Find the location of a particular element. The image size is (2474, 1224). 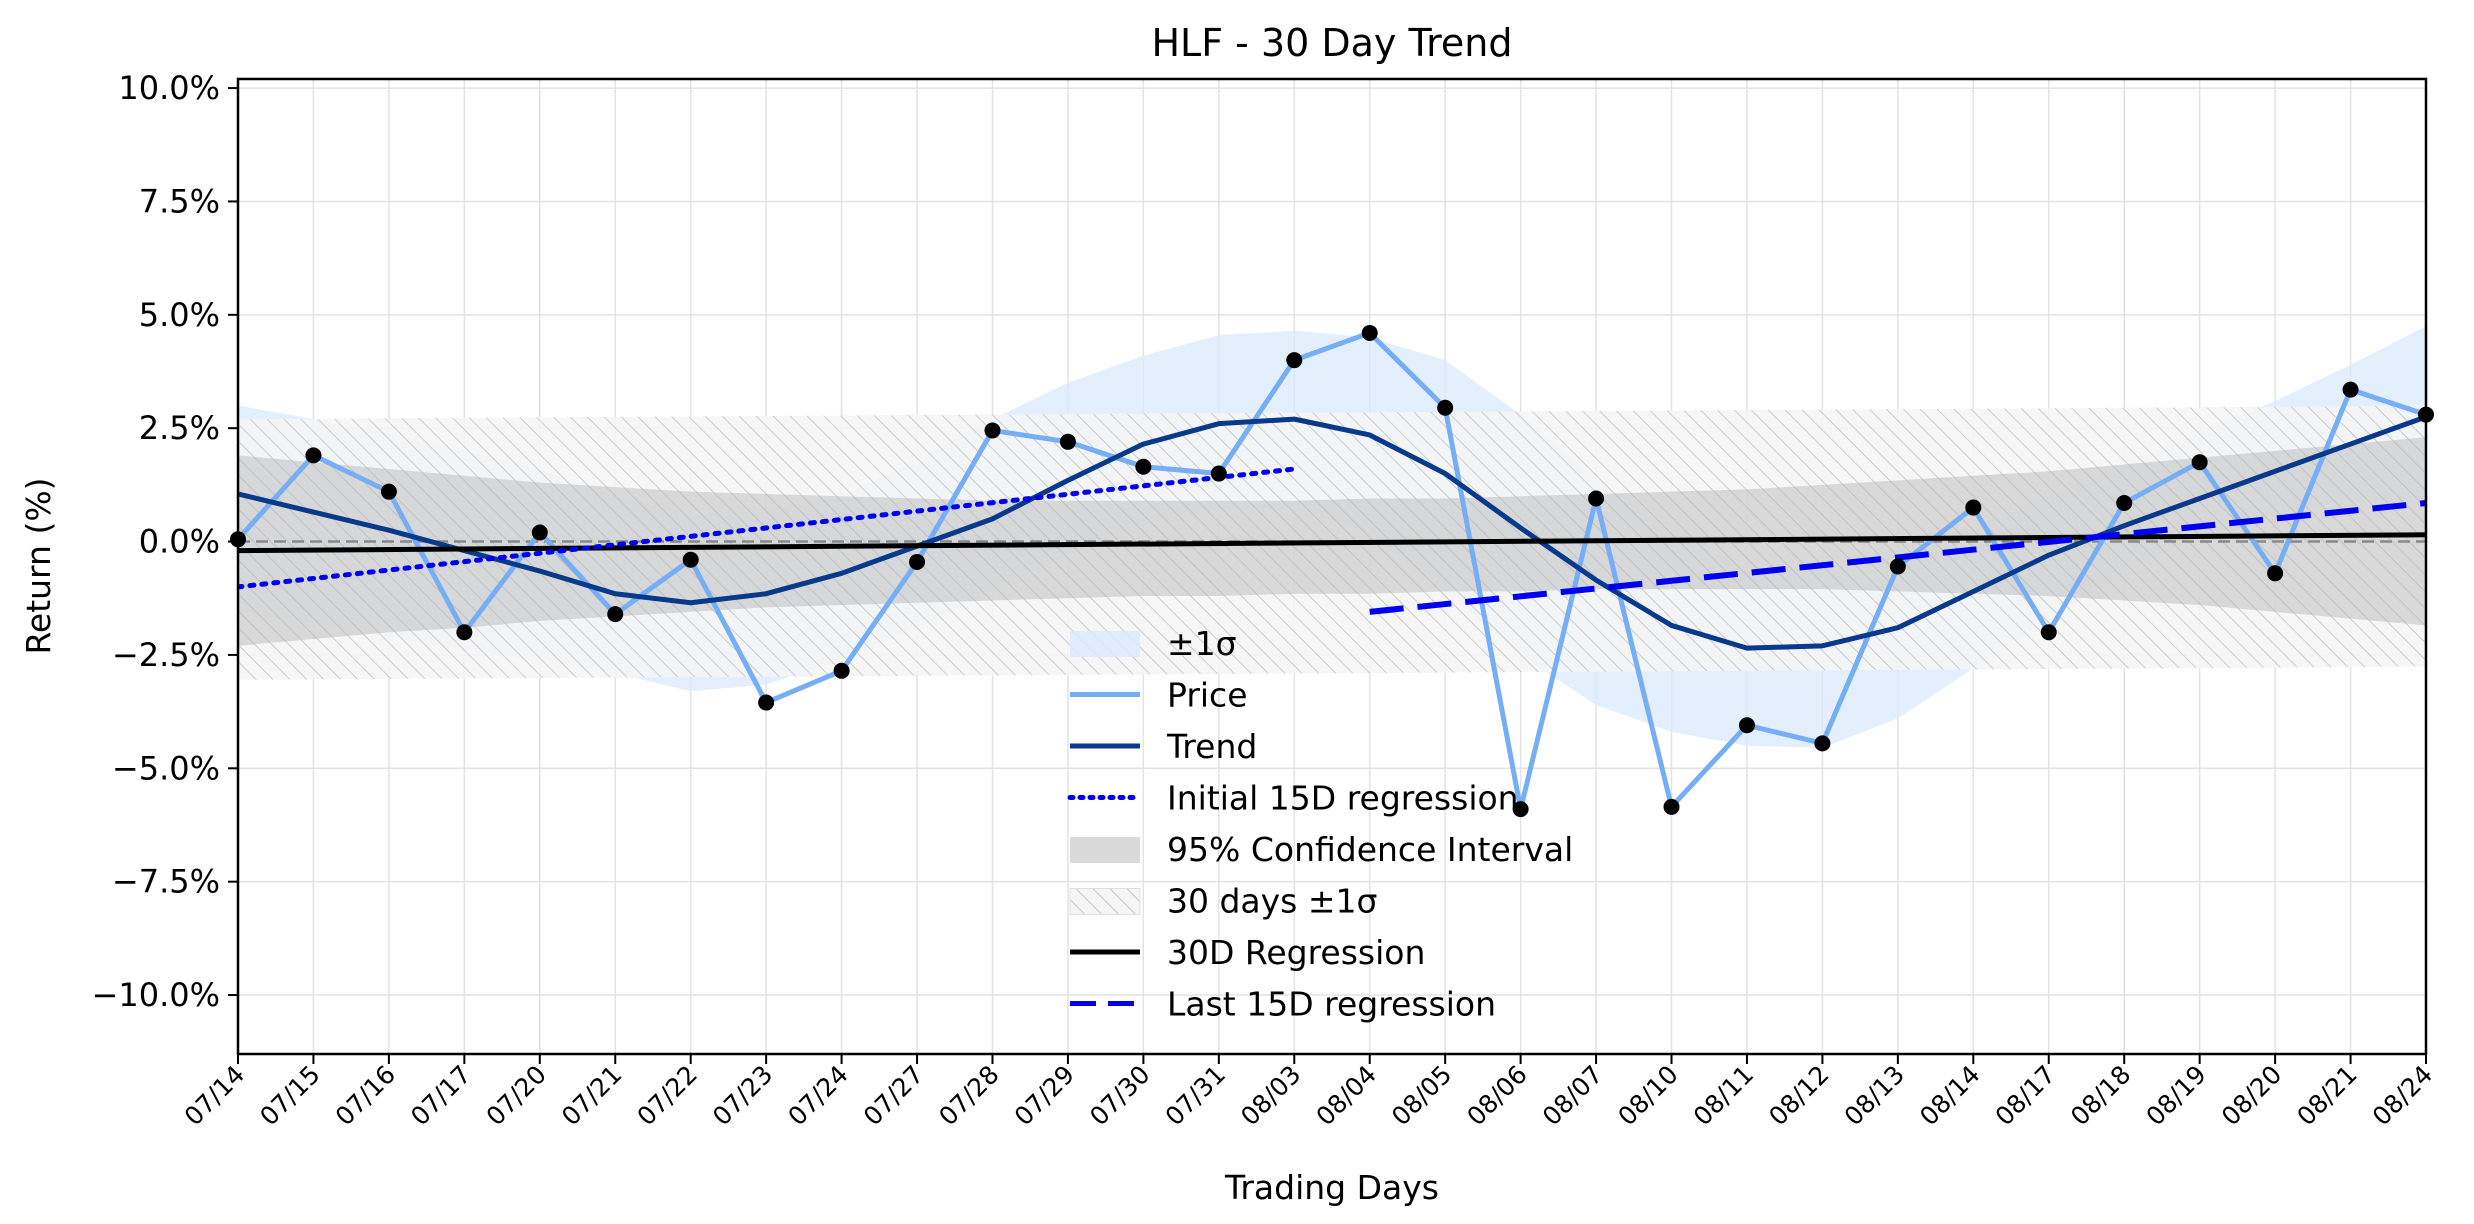

legend-label: Initial 15D regression is located at coordinates (1343, 798).